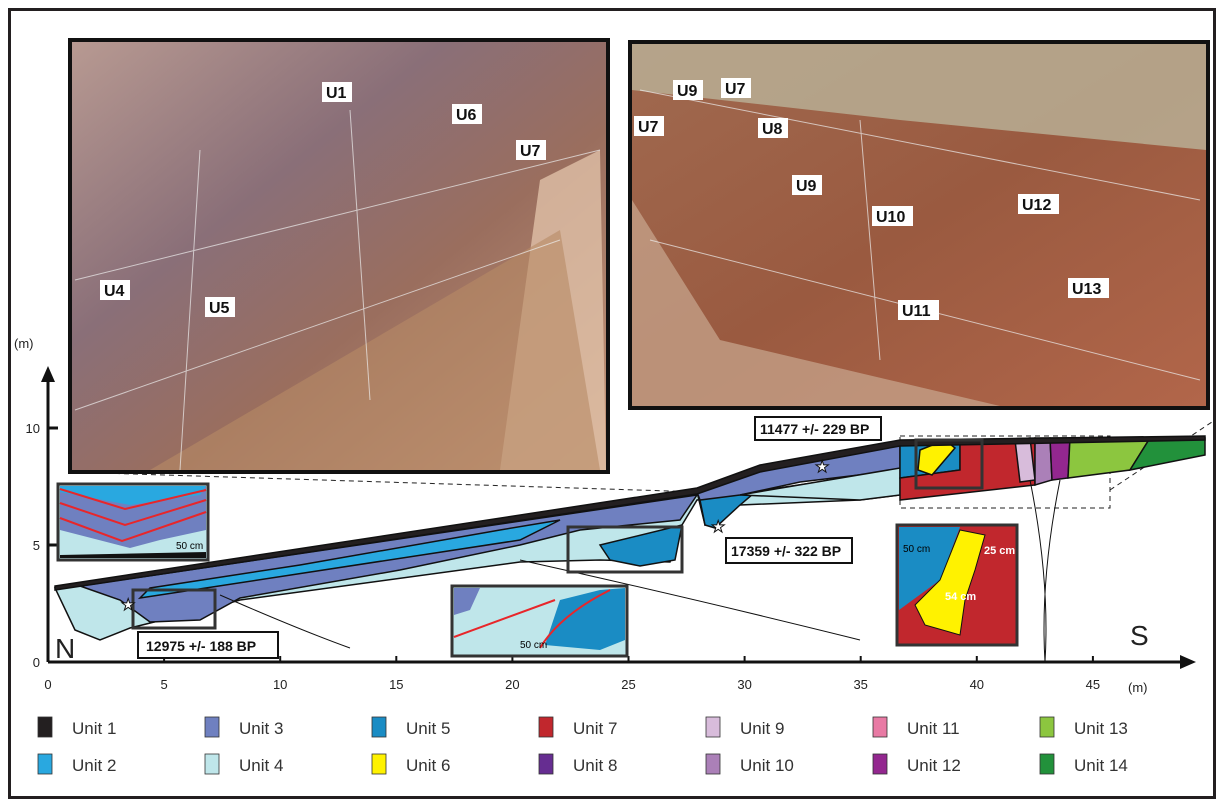 This screenshot has width=1228, height=811. What do you see at coordinates (65, 648) in the screenshot?
I see `north-label: N` at bounding box center [65, 648].